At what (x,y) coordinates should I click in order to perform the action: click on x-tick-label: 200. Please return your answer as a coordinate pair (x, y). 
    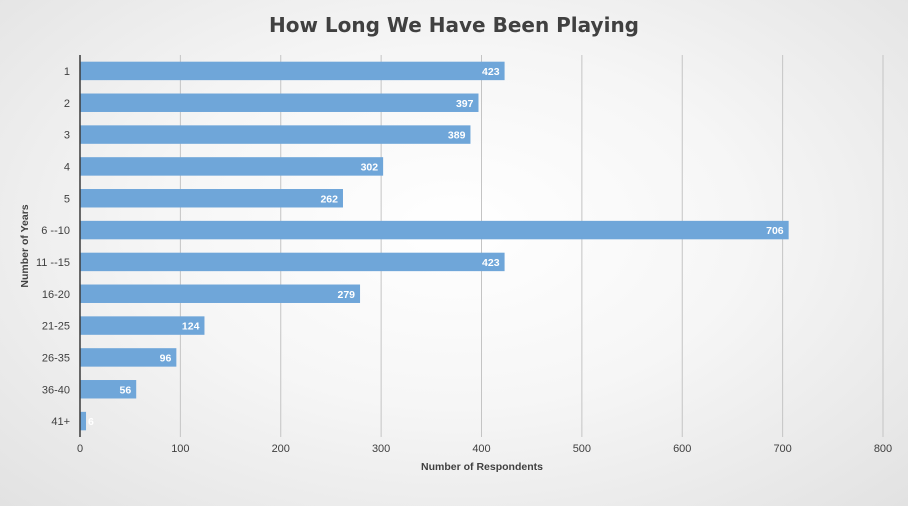
    Looking at the image, I should click on (281, 449).